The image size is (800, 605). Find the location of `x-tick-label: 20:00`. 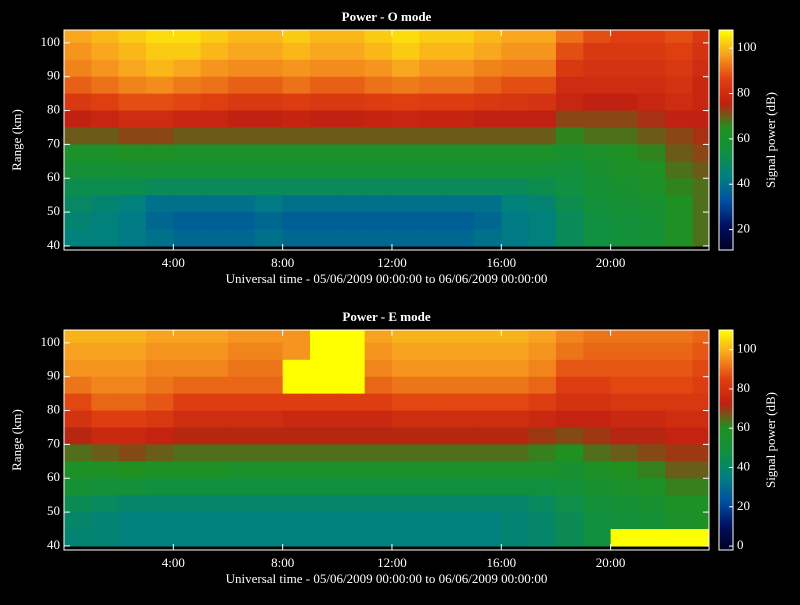

x-tick-label: 20:00 is located at coordinates (611, 262).